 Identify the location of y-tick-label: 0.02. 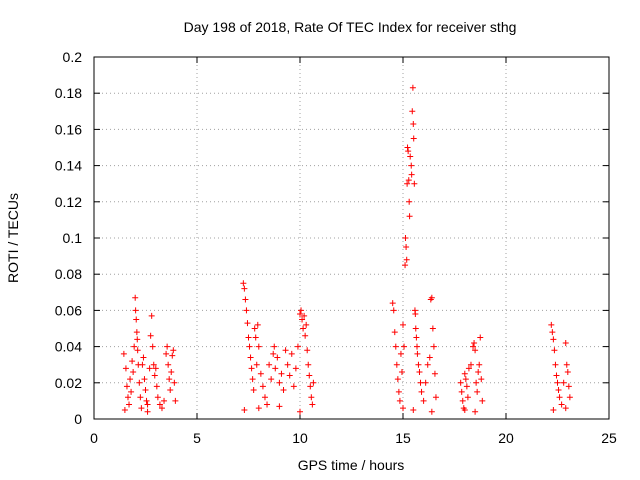
(68, 383).